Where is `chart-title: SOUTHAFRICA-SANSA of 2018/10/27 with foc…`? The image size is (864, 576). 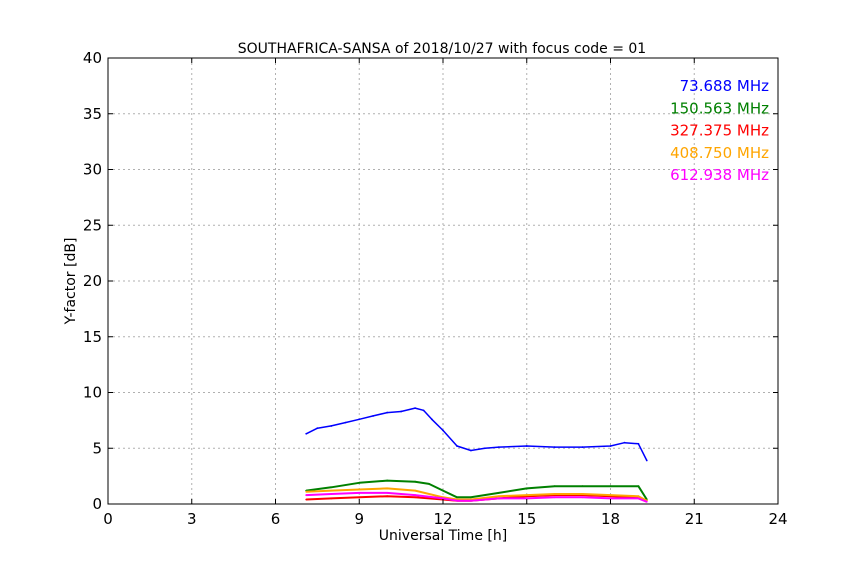
chart-title: SOUTHAFRICA-SANSA of 2018/10/27 with foc… is located at coordinates (442, 49).